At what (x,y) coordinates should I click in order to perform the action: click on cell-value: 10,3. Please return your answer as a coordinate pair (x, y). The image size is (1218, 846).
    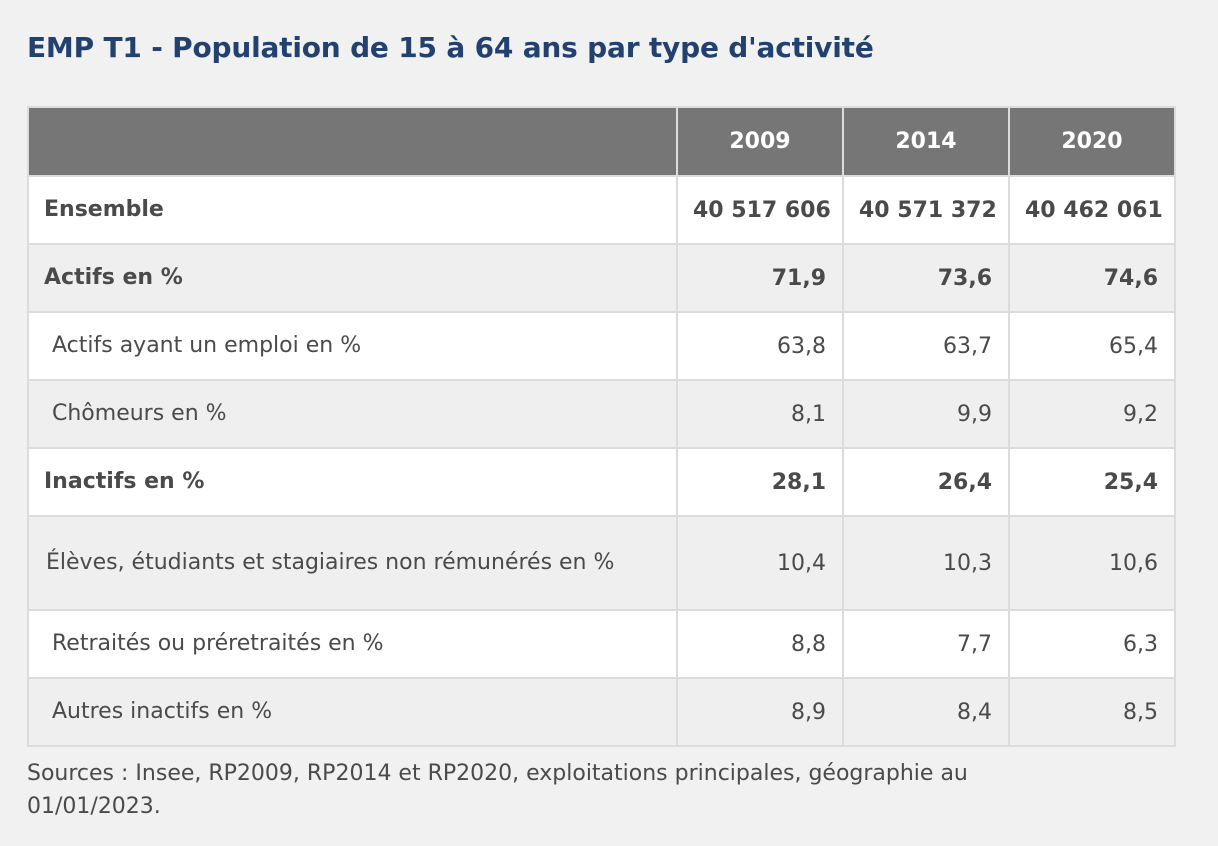
    Looking at the image, I should click on (926, 563).